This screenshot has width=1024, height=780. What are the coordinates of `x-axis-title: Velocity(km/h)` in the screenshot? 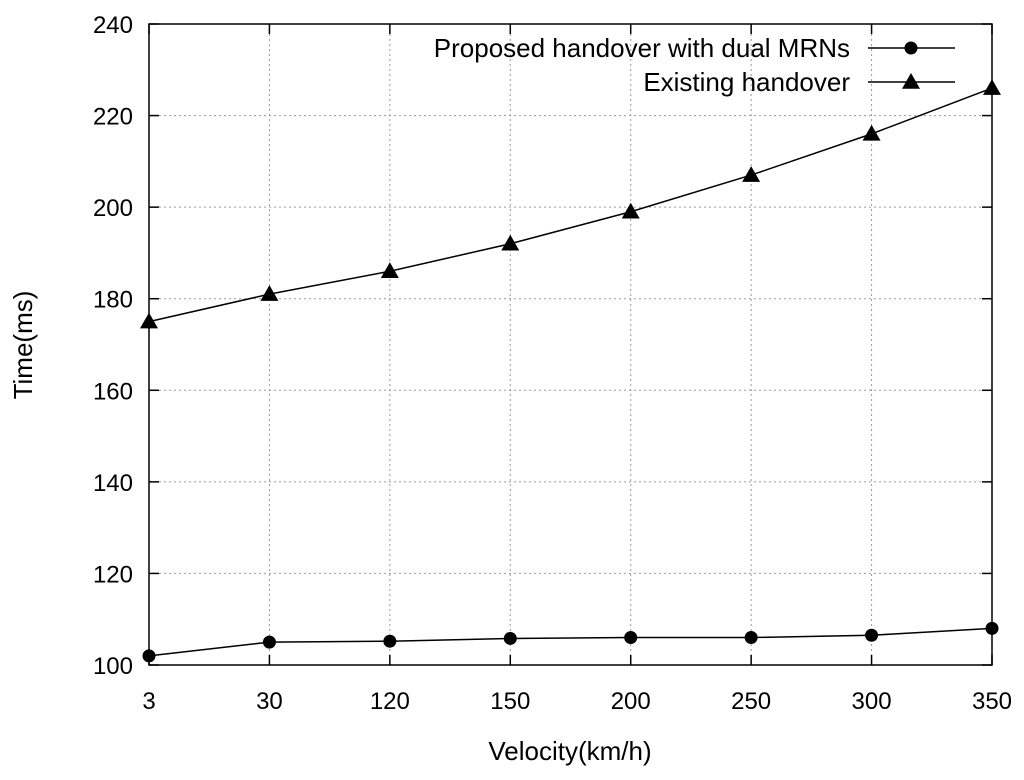 It's located at (569, 751).